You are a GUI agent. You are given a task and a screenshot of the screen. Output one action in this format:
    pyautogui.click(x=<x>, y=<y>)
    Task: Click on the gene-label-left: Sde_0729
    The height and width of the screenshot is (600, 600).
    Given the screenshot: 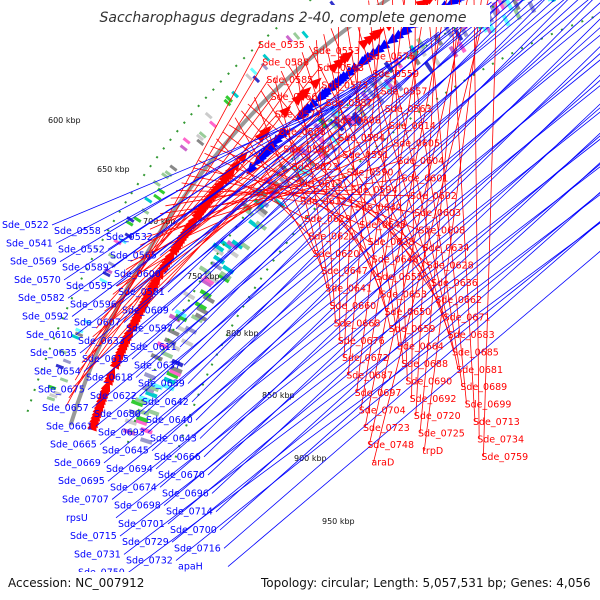 What is the action you would take?
    pyautogui.click(x=145, y=542)
    